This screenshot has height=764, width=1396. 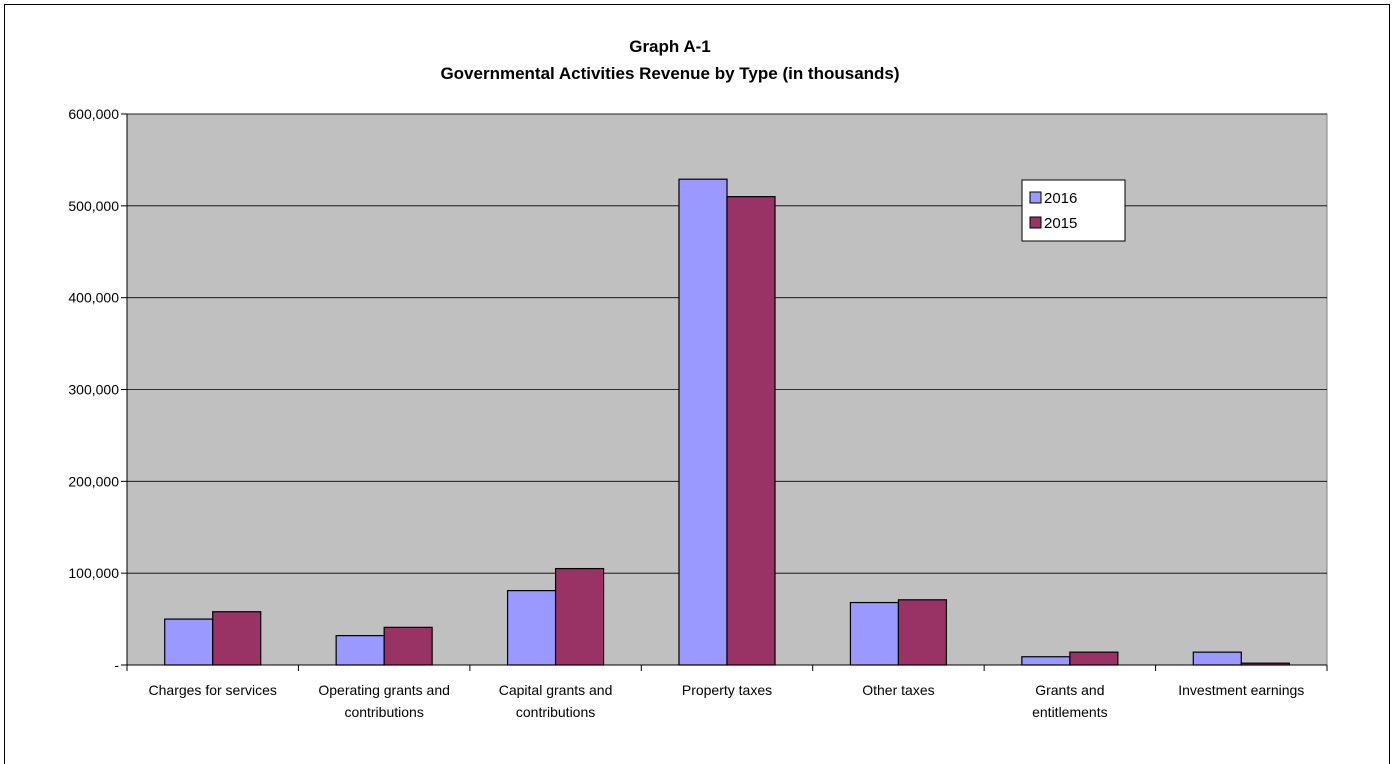 What do you see at coordinates (1060, 198) in the screenshot?
I see `legend-label: 2016` at bounding box center [1060, 198].